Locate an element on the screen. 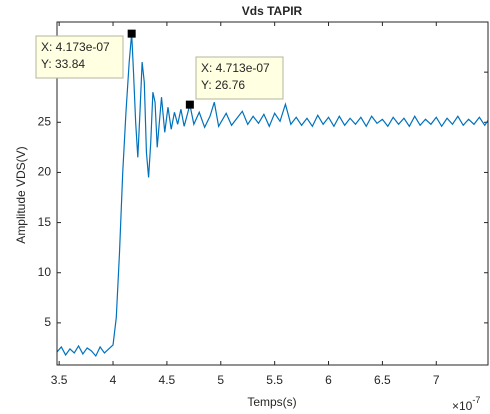  y-tick-label: 20 is located at coordinates (45, 172).